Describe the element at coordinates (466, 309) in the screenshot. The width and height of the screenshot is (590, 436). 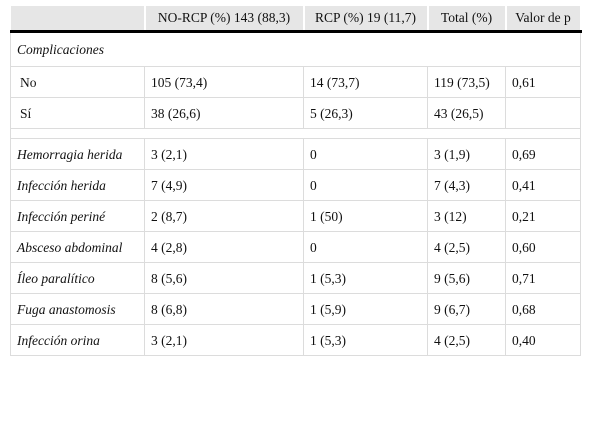
I see `cell-total: 9 (6,7)` at that location.